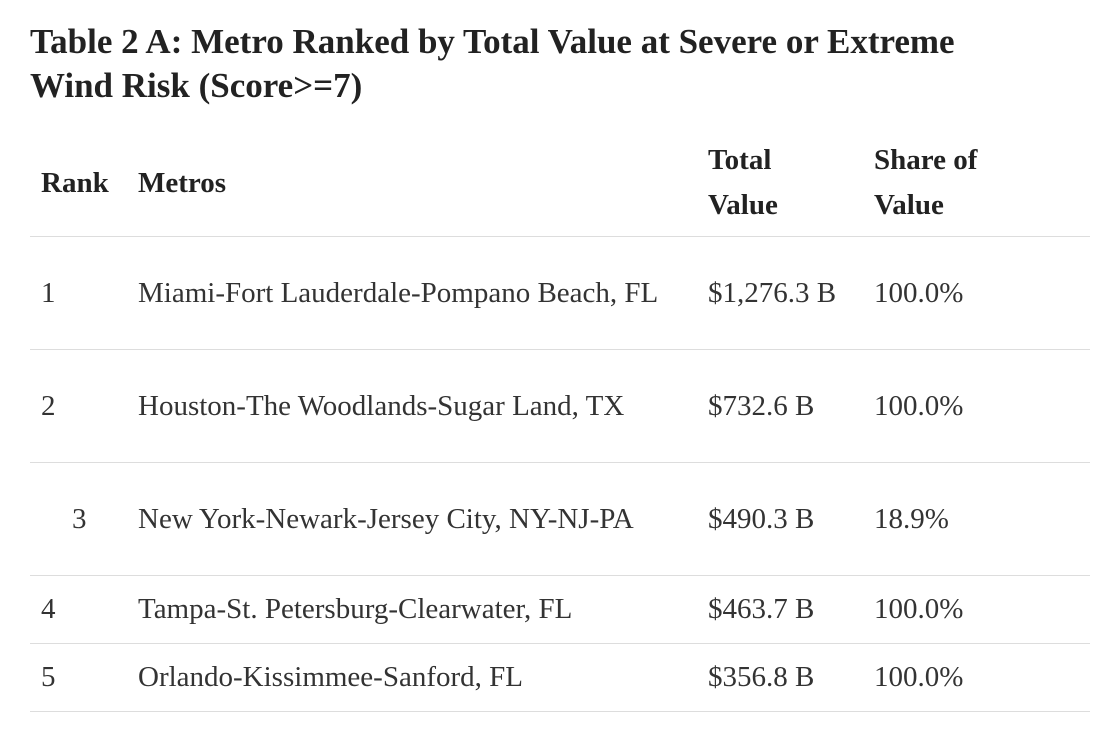  Describe the element at coordinates (791, 293) in the screenshot. I see `value-cell: $1,276.3 B` at that location.